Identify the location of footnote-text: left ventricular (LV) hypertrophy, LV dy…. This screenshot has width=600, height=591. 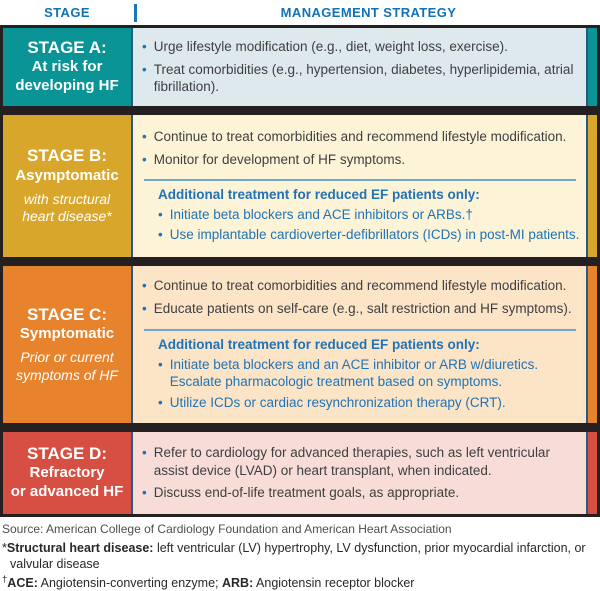
(298, 556).